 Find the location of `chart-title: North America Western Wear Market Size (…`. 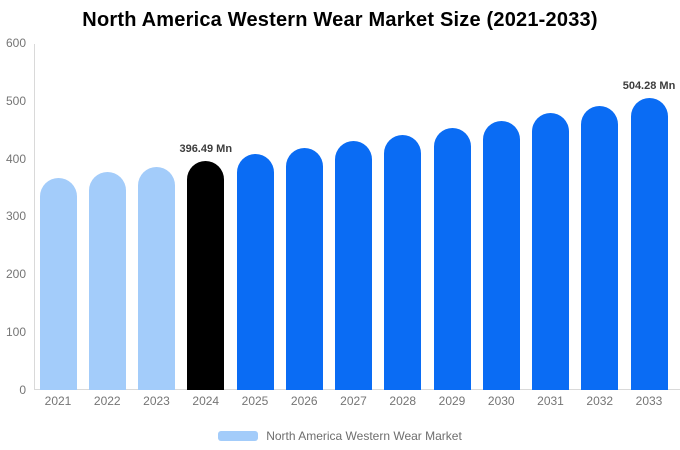

chart-title: North America Western Wear Market Size (… is located at coordinates (340, 20).